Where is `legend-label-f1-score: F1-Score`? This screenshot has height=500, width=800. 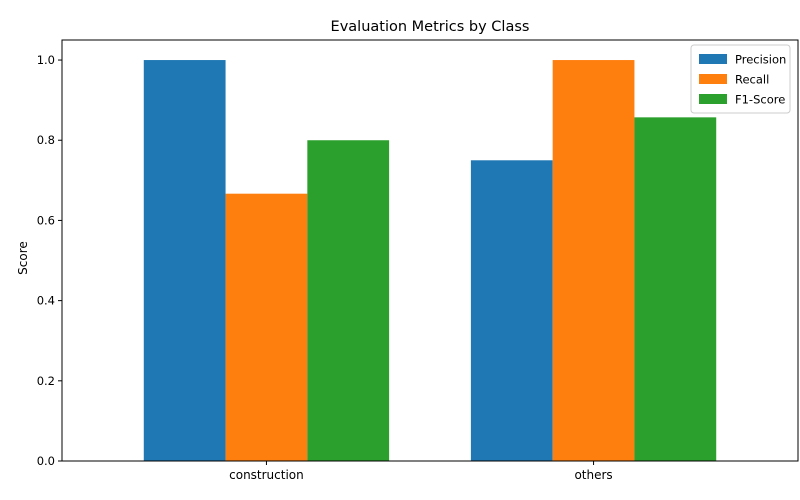
legend-label-f1-score: F1-Score is located at coordinates (760, 100).